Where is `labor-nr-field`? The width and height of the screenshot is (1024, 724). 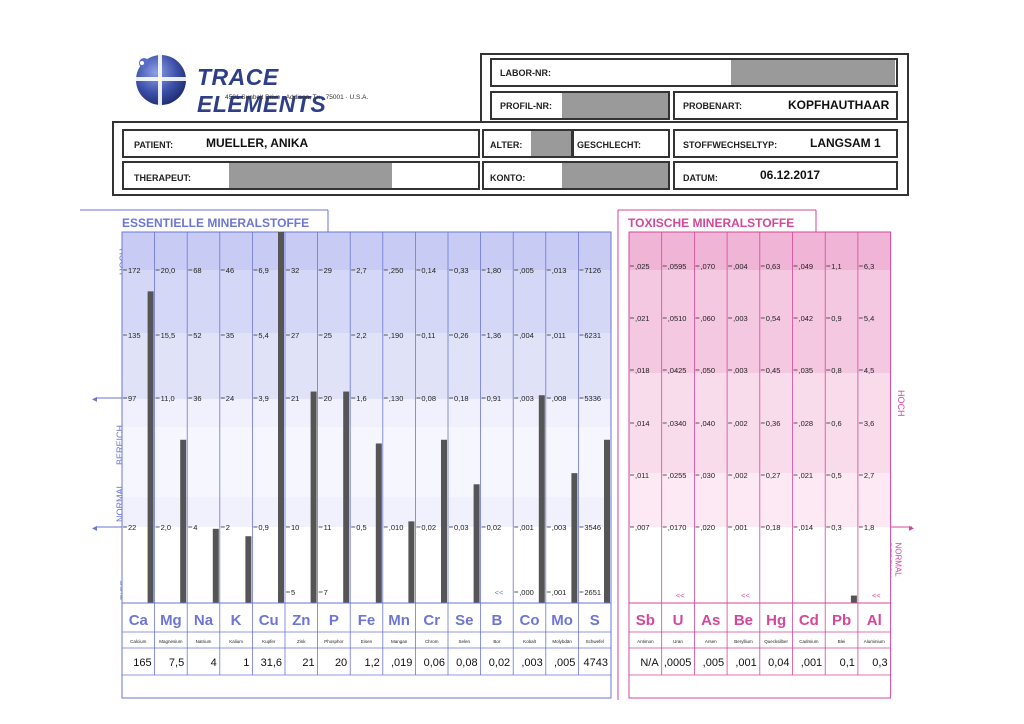
labor-nr-field is located at coordinates (694, 72).